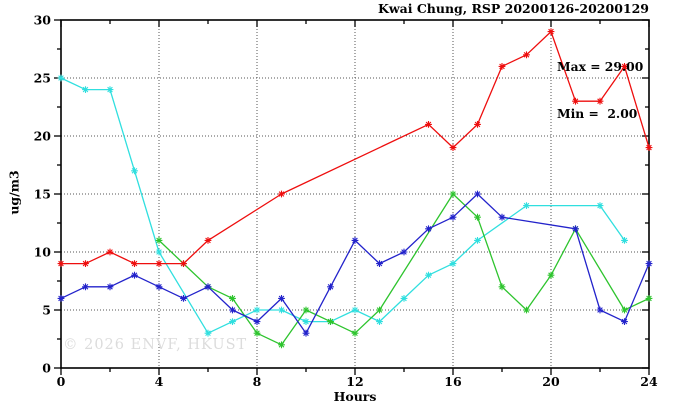 This screenshot has width=674, height=409. Describe the element at coordinates (46, 368) in the screenshot. I see `y-tick-label: 0` at that location.